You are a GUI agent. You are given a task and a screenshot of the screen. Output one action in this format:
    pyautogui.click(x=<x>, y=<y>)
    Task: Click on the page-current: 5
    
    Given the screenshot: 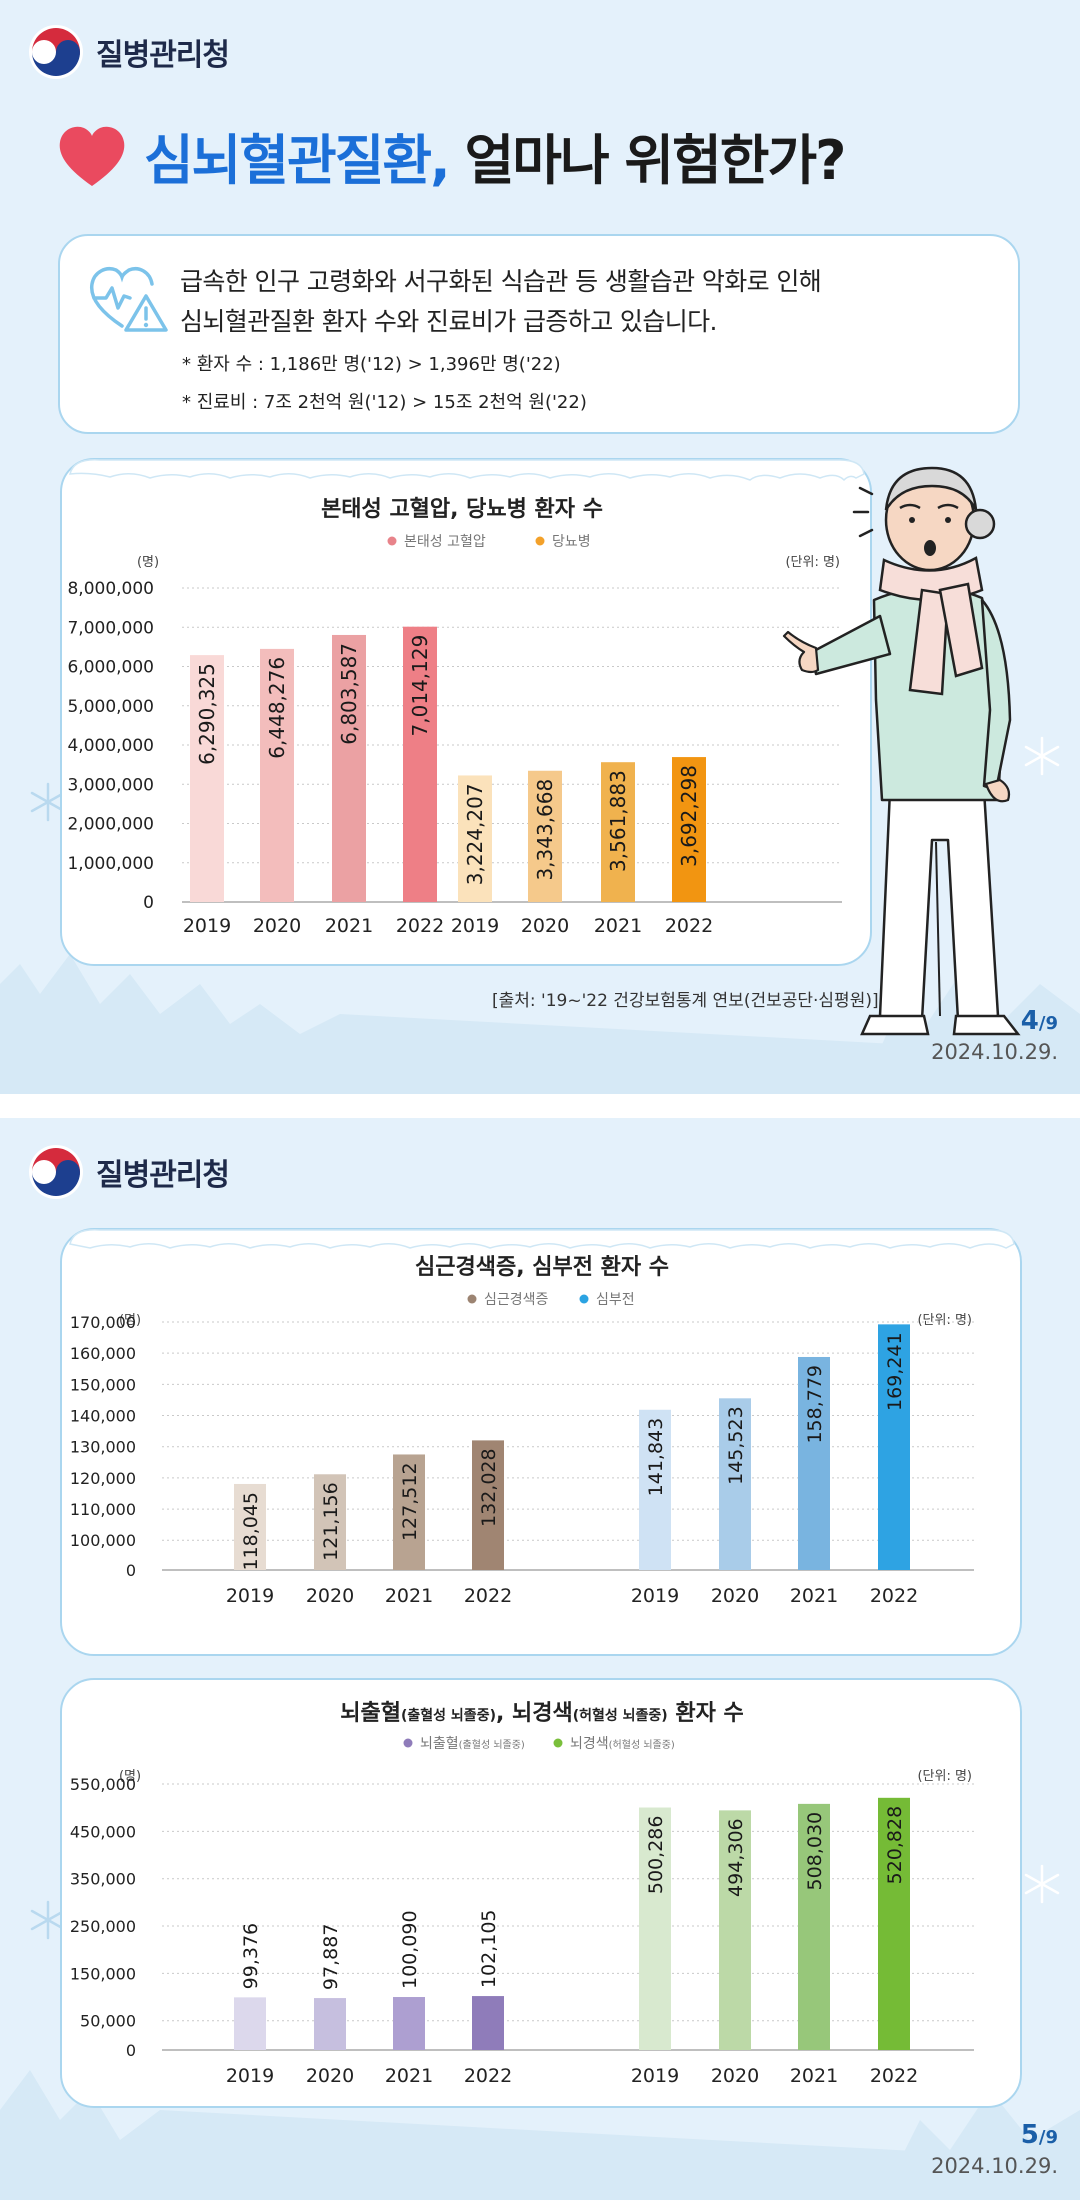 What is the action you would take?
    pyautogui.click(x=1029, y=2135)
    